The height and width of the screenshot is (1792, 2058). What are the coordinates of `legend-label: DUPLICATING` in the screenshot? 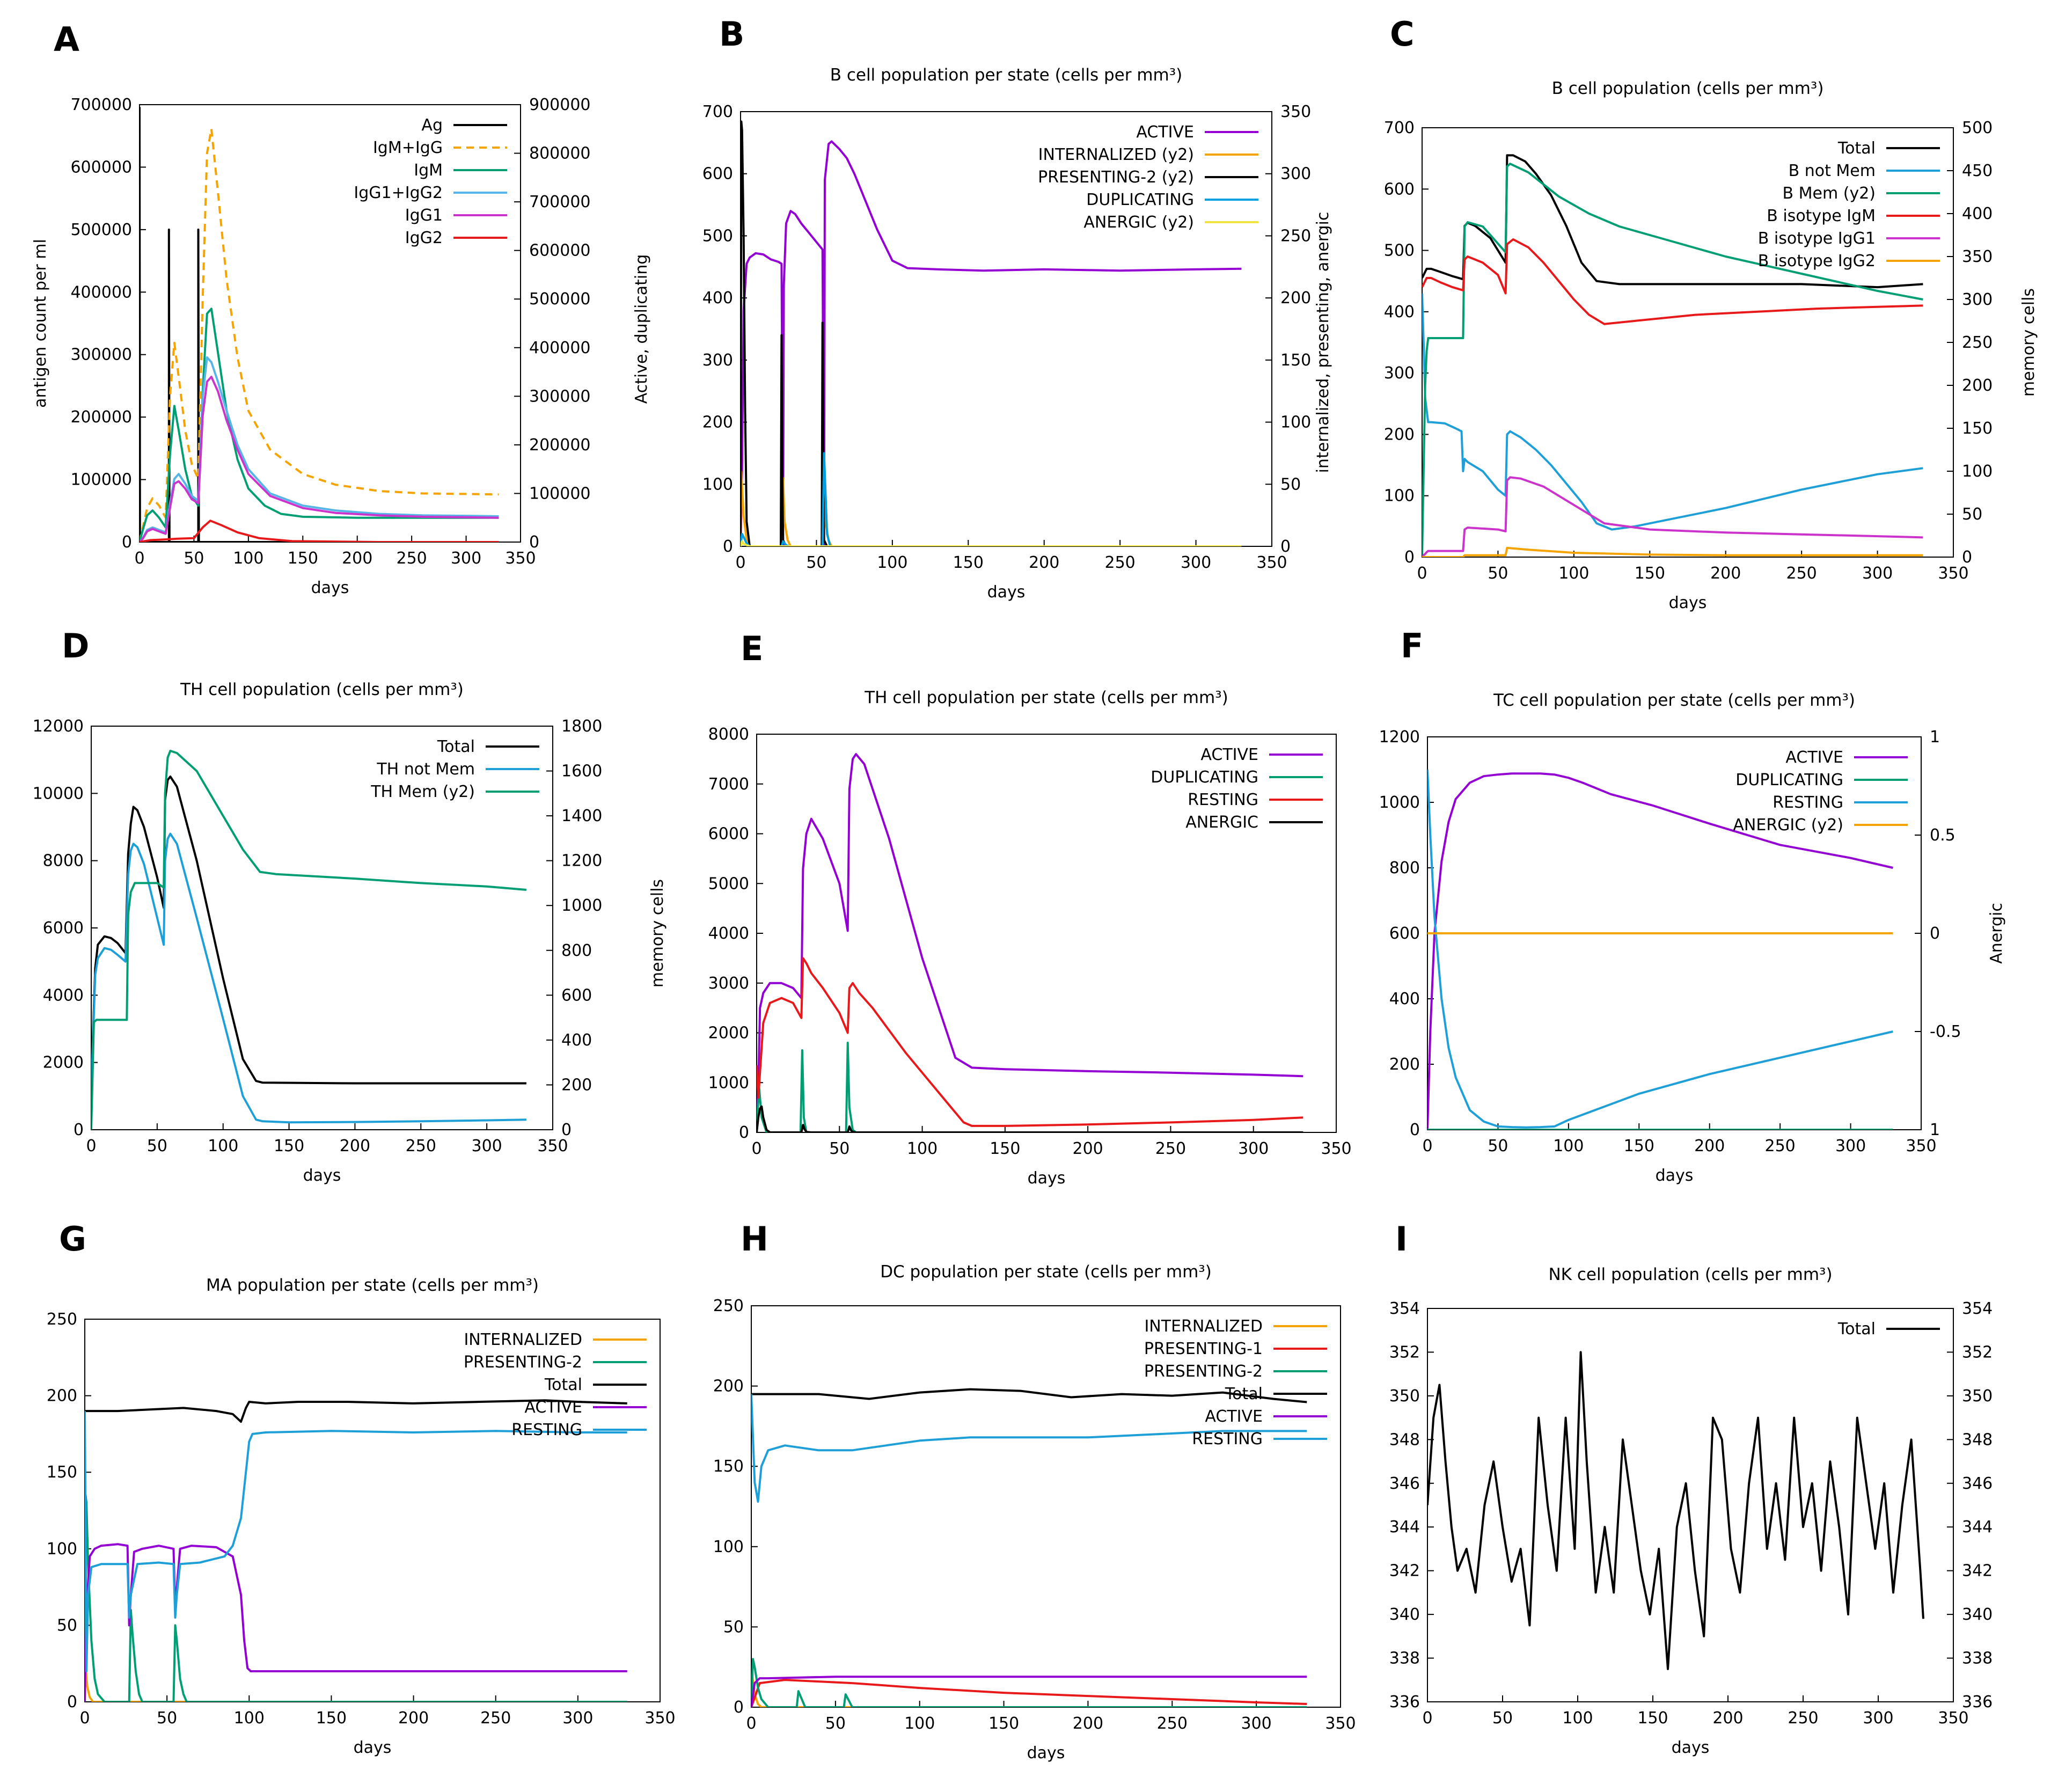 It's located at (1140, 200).